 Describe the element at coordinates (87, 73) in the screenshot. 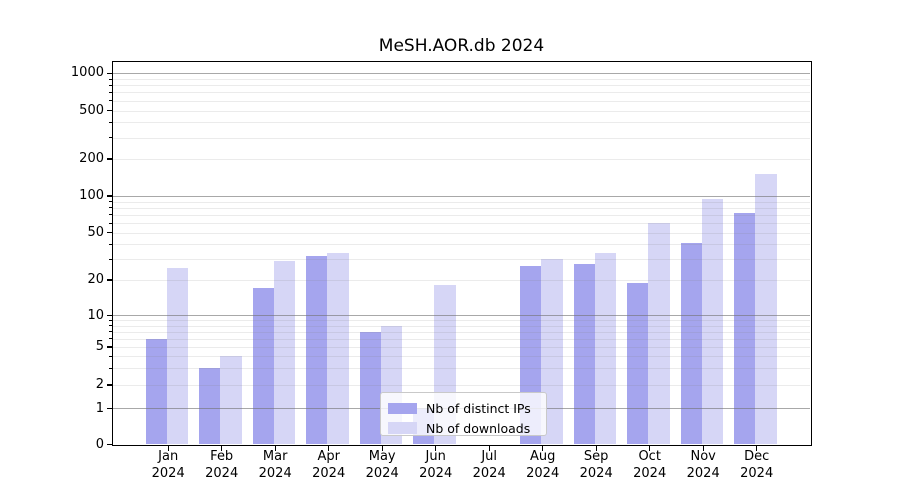

I see `ytick-label-1000: 1000` at that location.